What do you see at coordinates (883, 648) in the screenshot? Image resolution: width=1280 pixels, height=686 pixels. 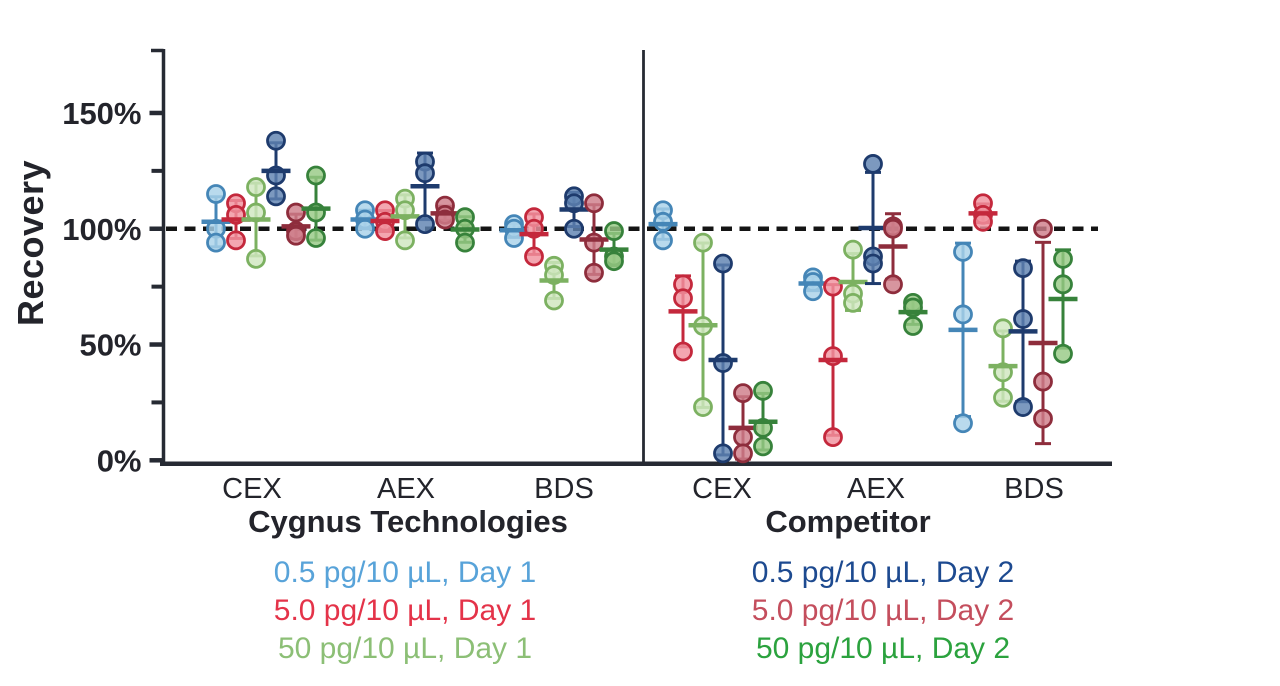 I see `legend-item-500pg-day2: 50 pg/10 µL, Day 2` at bounding box center [883, 648].